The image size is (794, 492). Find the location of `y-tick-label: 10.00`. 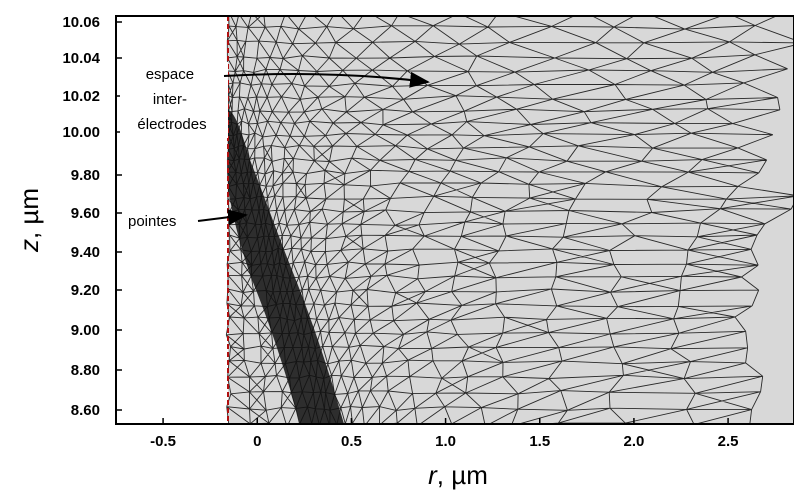

y-tick-label: 10.00 is located at coordinates (81, 132).